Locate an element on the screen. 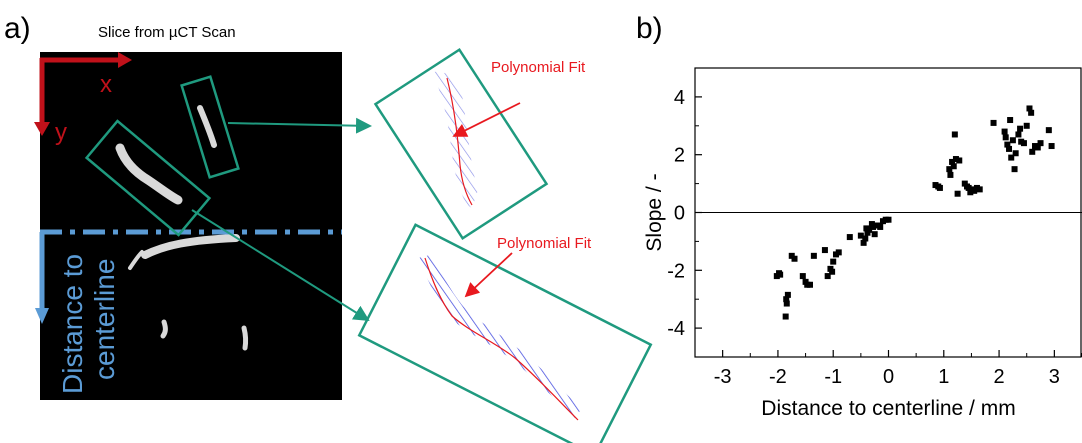  fiber-short-upper is located at coordinates (207, 126).